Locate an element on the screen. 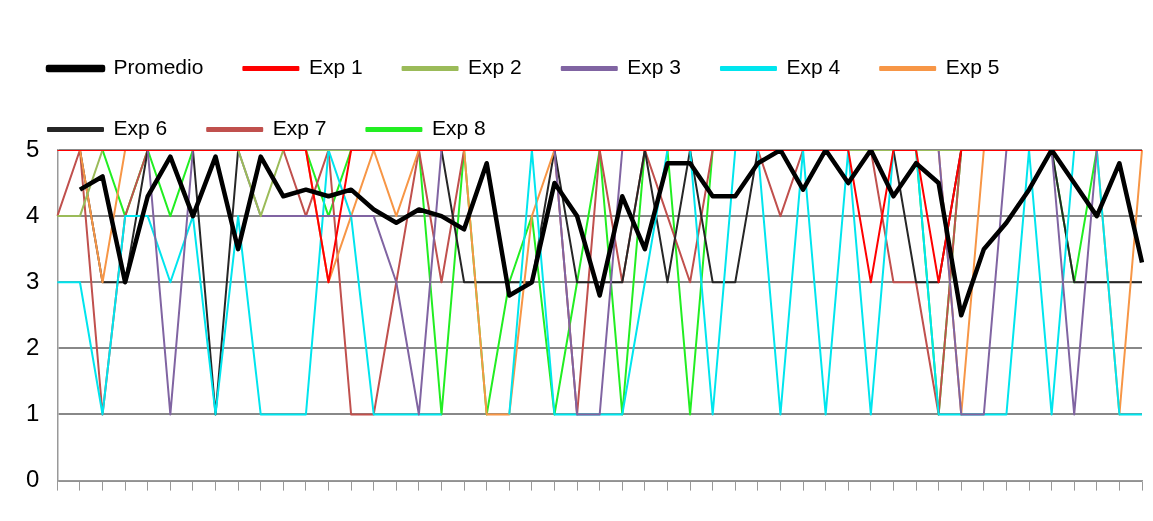 The image size is (1153, 521). y-tick-label: 4 is located at coordinates (32, 214).